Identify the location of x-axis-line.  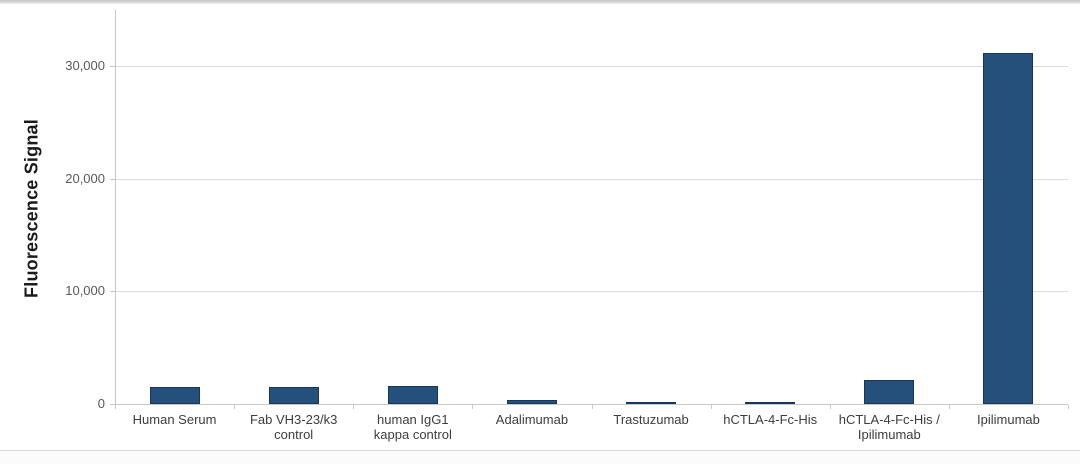
(591, 404).